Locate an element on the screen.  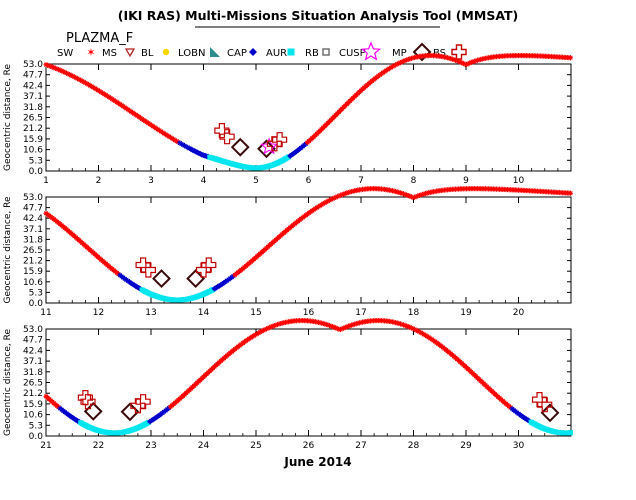
x-tick-label: 6 is located at coordinates (309, 181).